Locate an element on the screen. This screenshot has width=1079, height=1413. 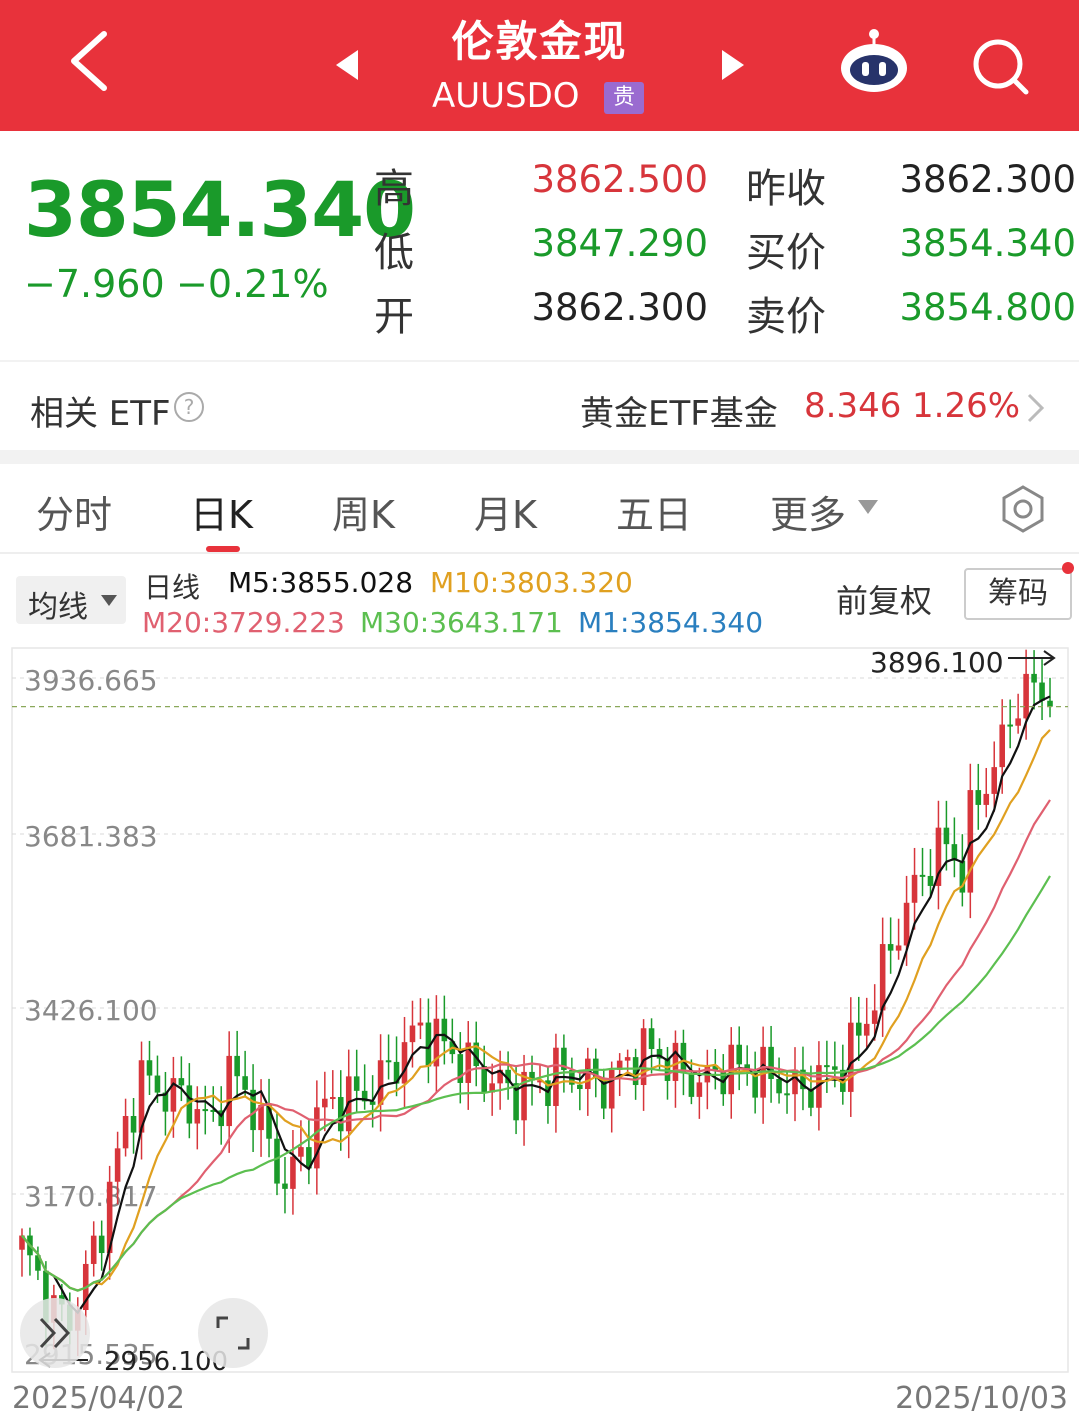
back-icon is located at coordinates (88, 61).